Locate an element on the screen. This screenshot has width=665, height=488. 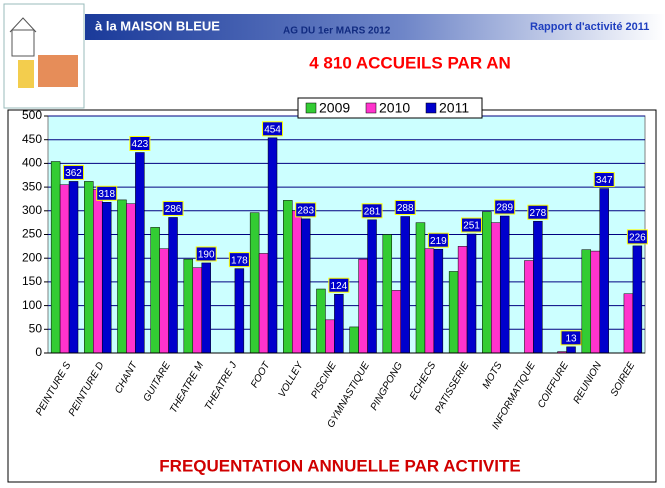
y-tick-label: 250 is located at coordinates (32, 234).